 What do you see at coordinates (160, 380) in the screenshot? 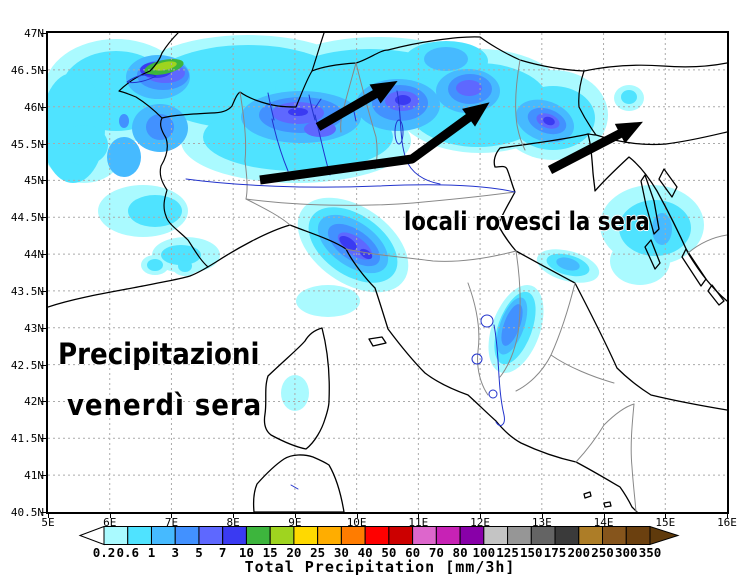
I see `map-caption: Precipitazioni venerdì sera` at bounding box center [160, 380].